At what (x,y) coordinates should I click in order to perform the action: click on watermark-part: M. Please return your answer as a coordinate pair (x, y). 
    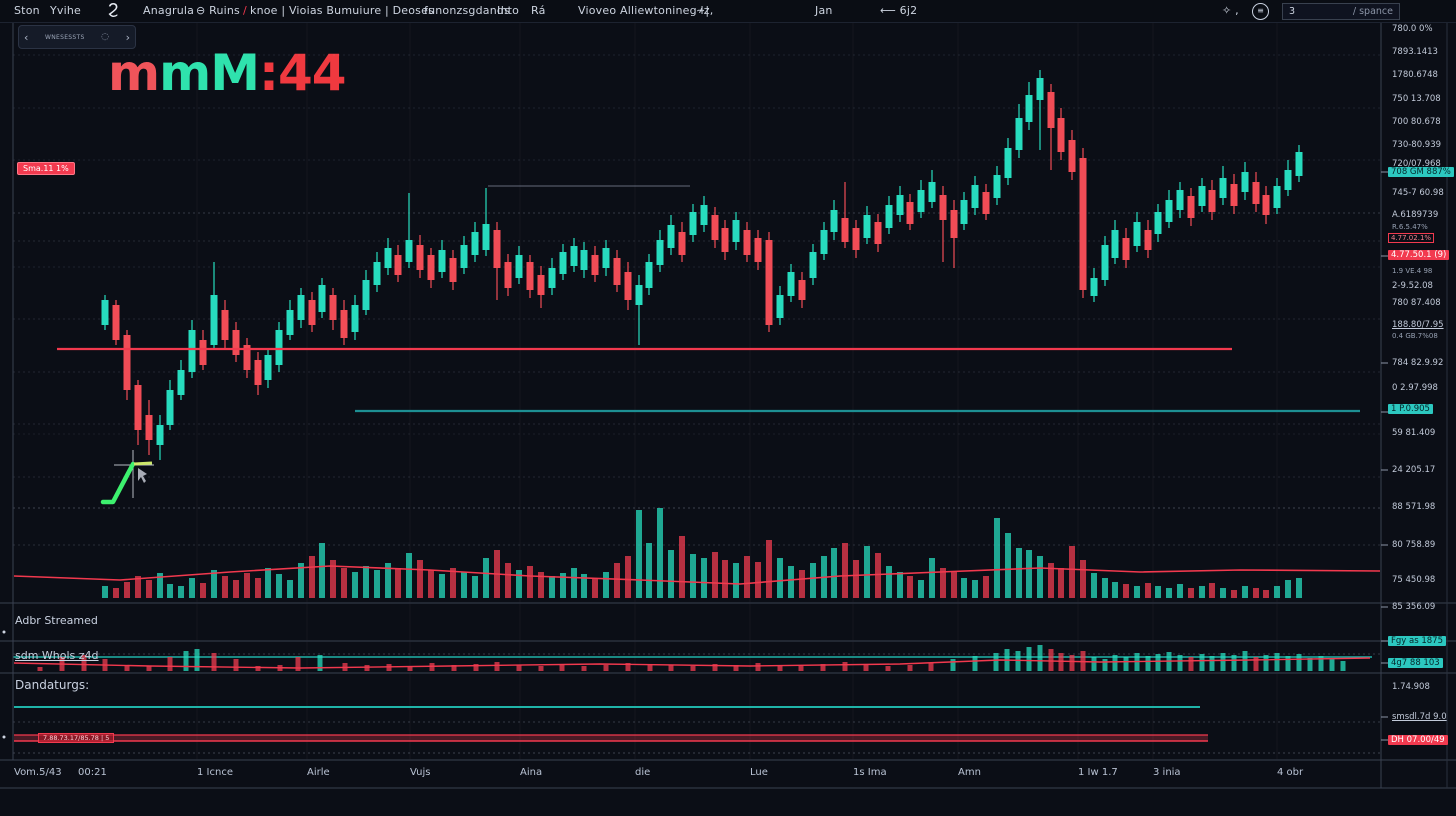
    Looking at the image, I should click on (235, 73).